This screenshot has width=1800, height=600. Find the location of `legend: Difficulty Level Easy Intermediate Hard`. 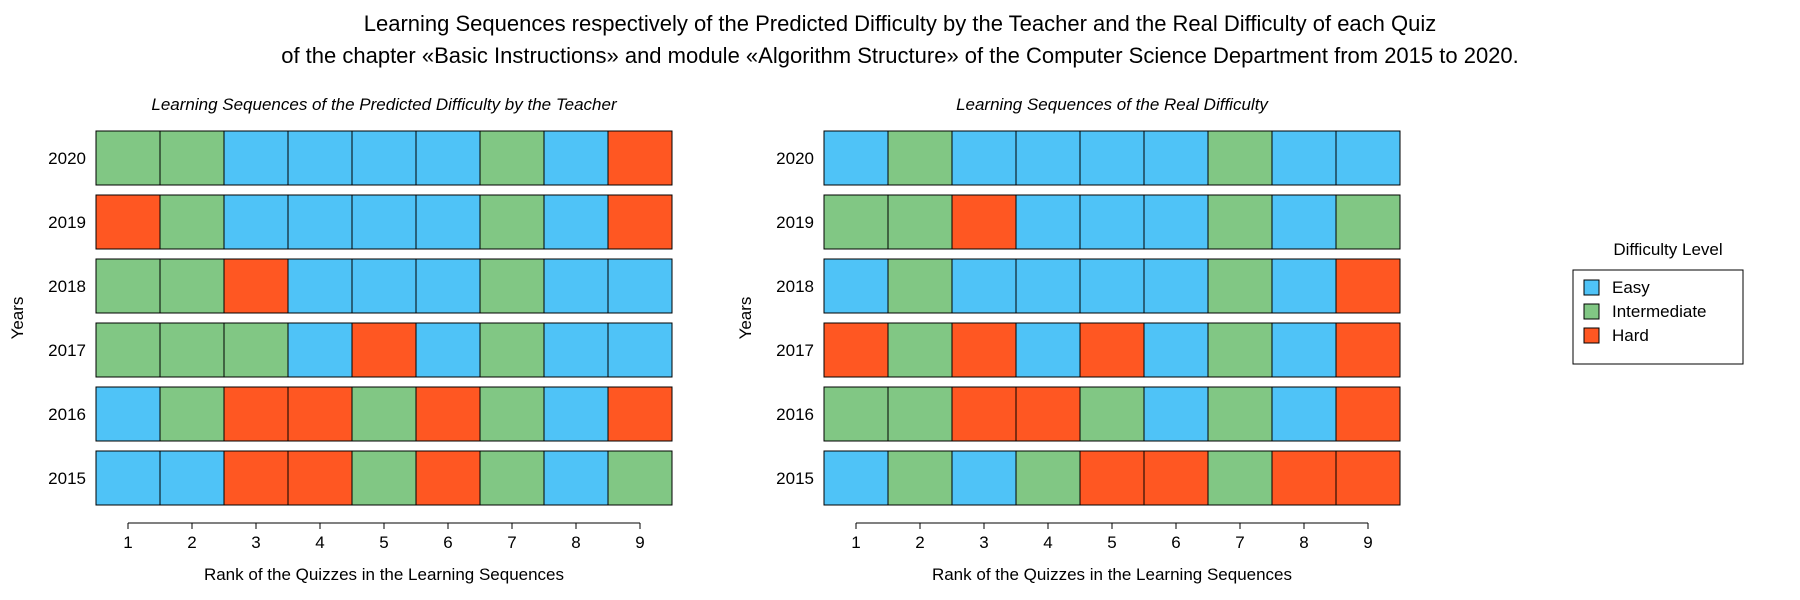

legend: Difficulty Level Easy Intermediate Hard is located at coordinates (1658, 302).